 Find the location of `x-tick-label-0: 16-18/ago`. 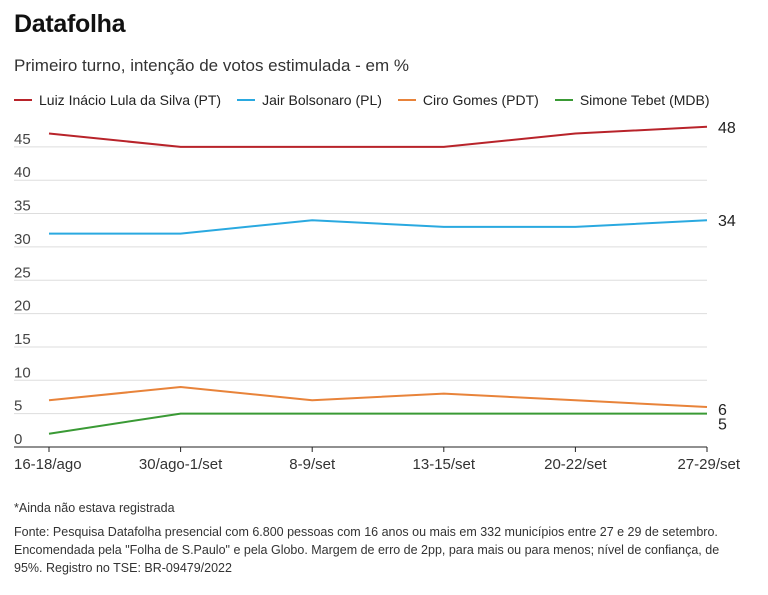

x-tick-label-0: 16-18/ago is located at coordinates (48, 464).